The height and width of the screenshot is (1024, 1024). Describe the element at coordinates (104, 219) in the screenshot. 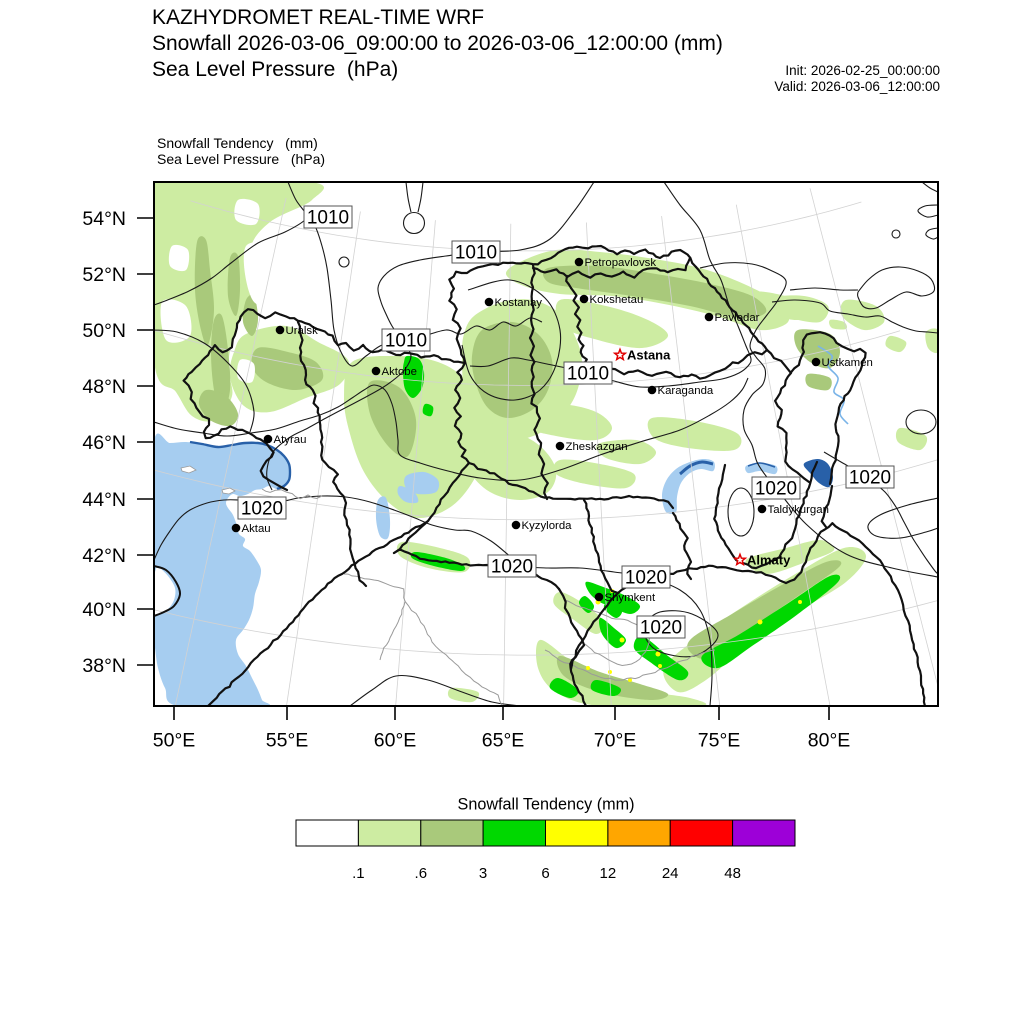

I see `svg-text: 54°N` at that location.